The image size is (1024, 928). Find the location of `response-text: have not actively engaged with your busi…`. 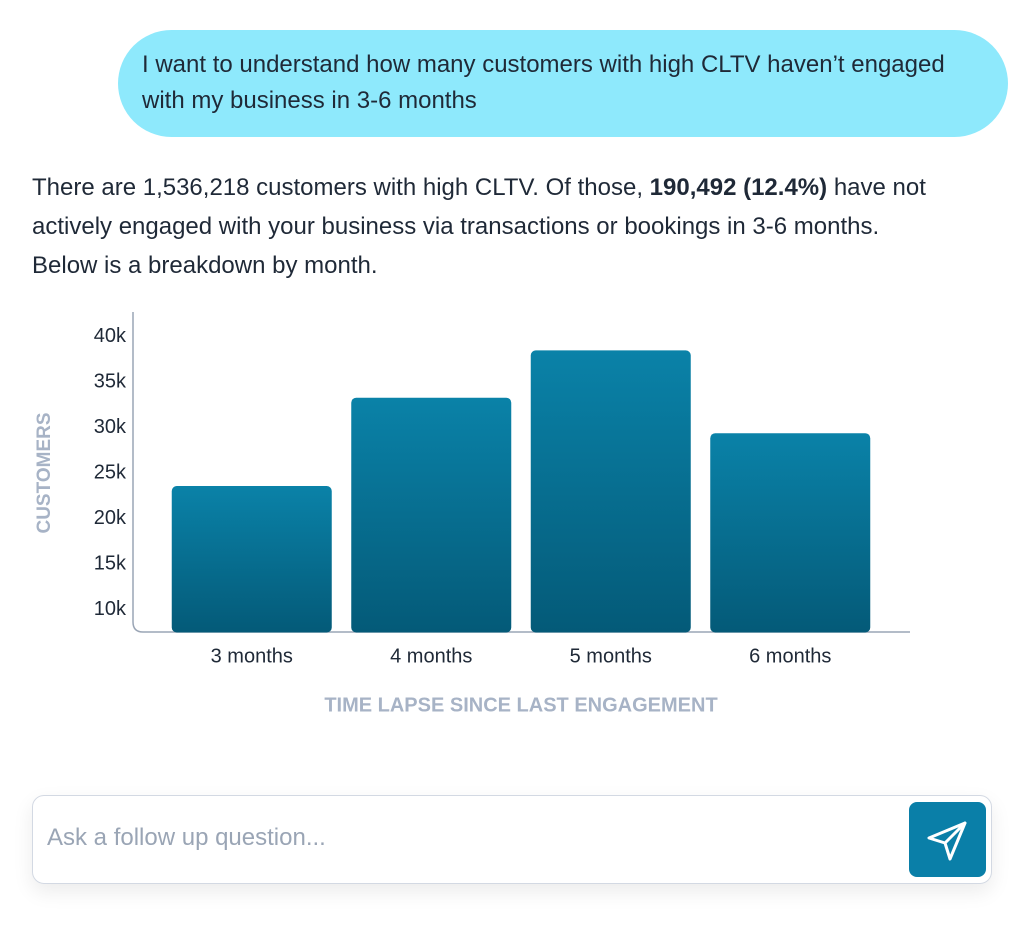

response-text: have not actively engaged with your busi… is located at coordinates (479, 226).